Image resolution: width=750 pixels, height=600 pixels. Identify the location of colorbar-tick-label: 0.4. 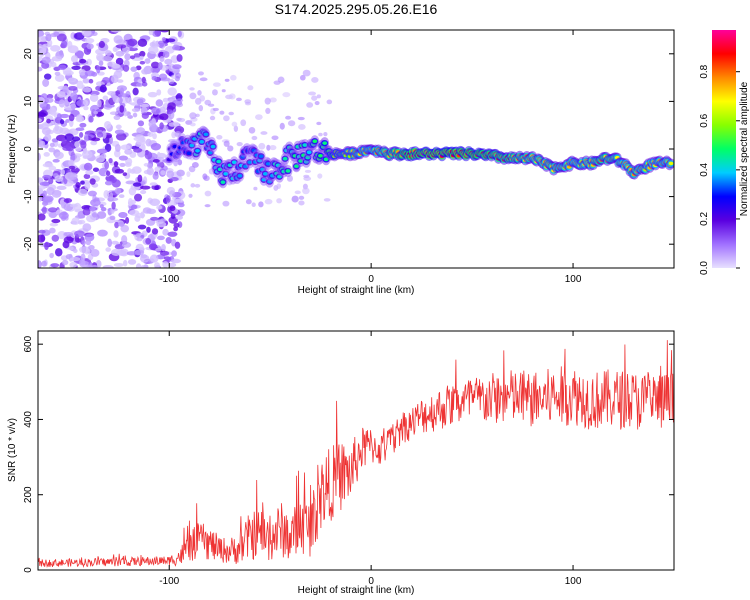
(704, 169).